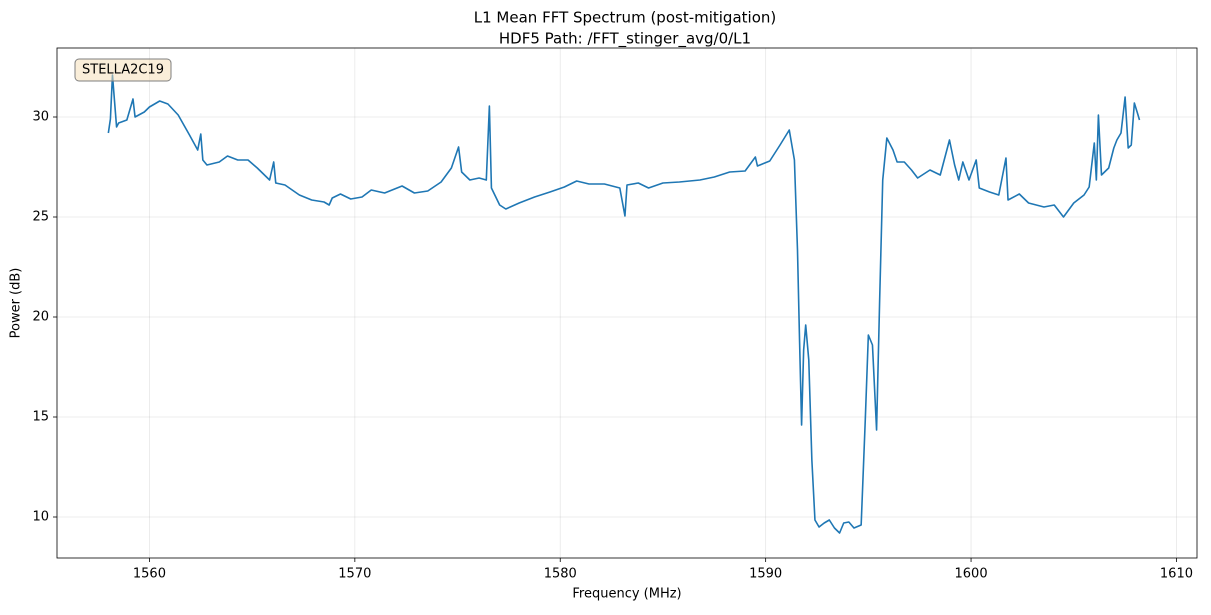 The image size is (1211, 615). I want to click on x-tick-label: 1600, so click(971, 574).